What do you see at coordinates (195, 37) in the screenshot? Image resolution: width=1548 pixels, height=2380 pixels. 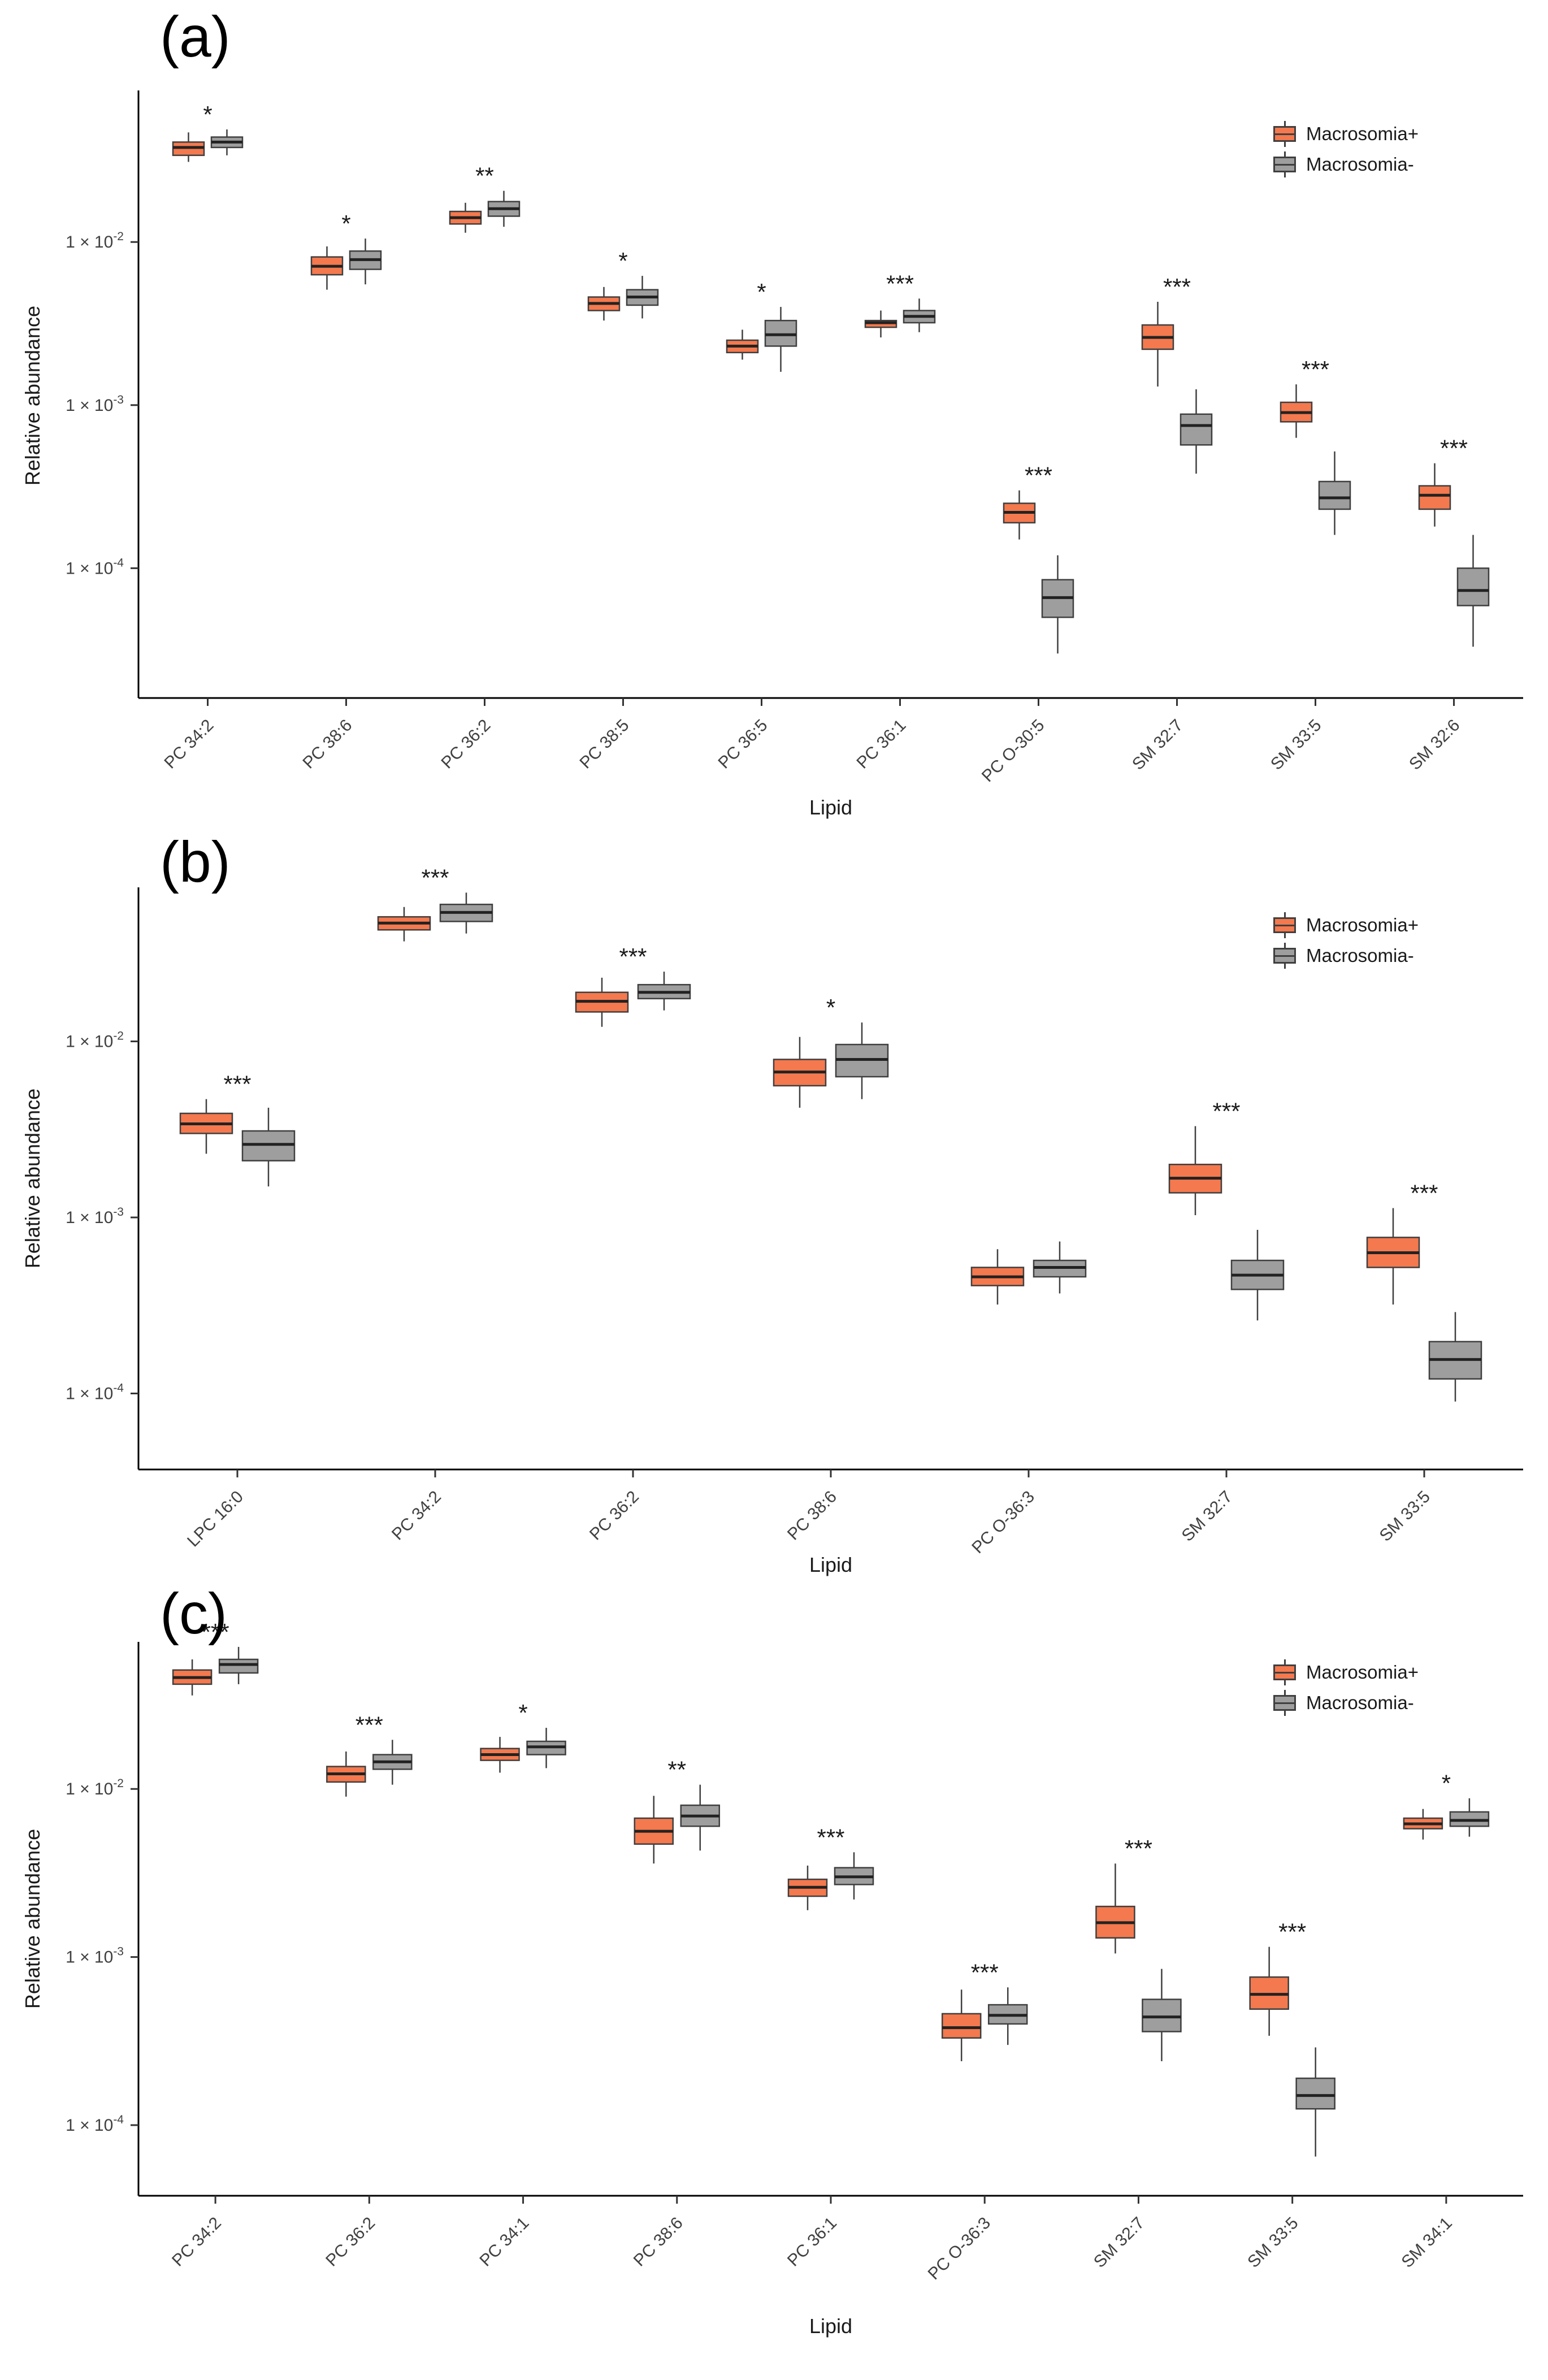 I see `panel-a-label: (a)` at bounding box center [195, 37].